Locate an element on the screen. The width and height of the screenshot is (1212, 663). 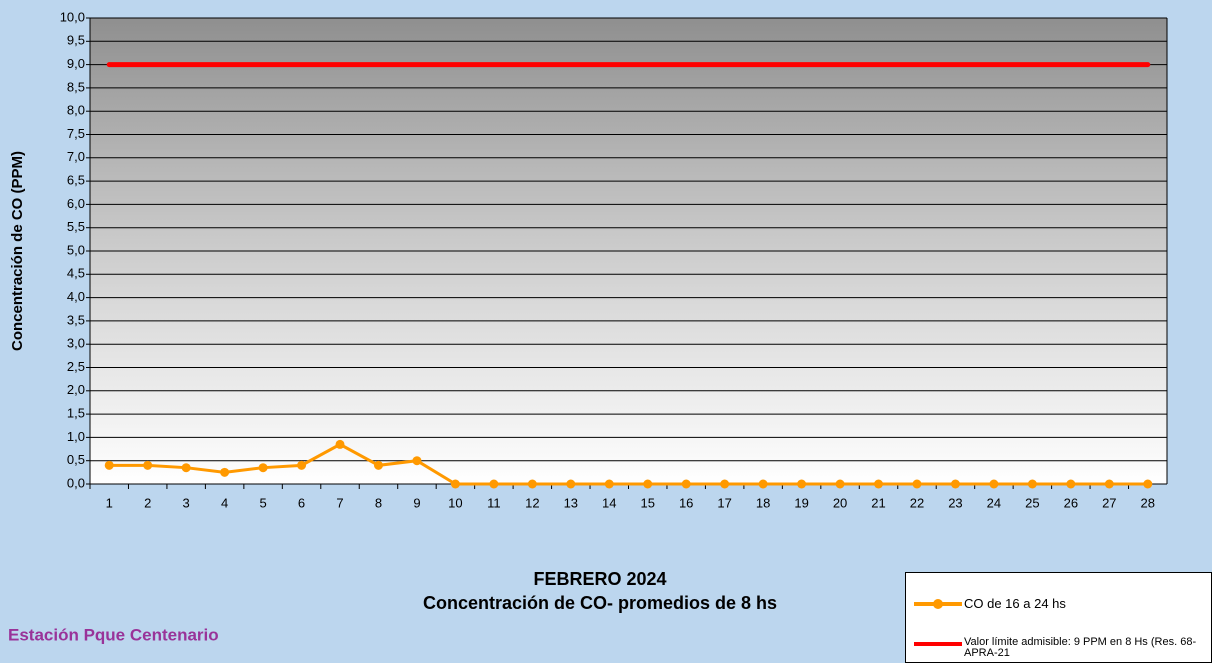
y-tick-label: 9,0 is located at coordinates (76, 63).